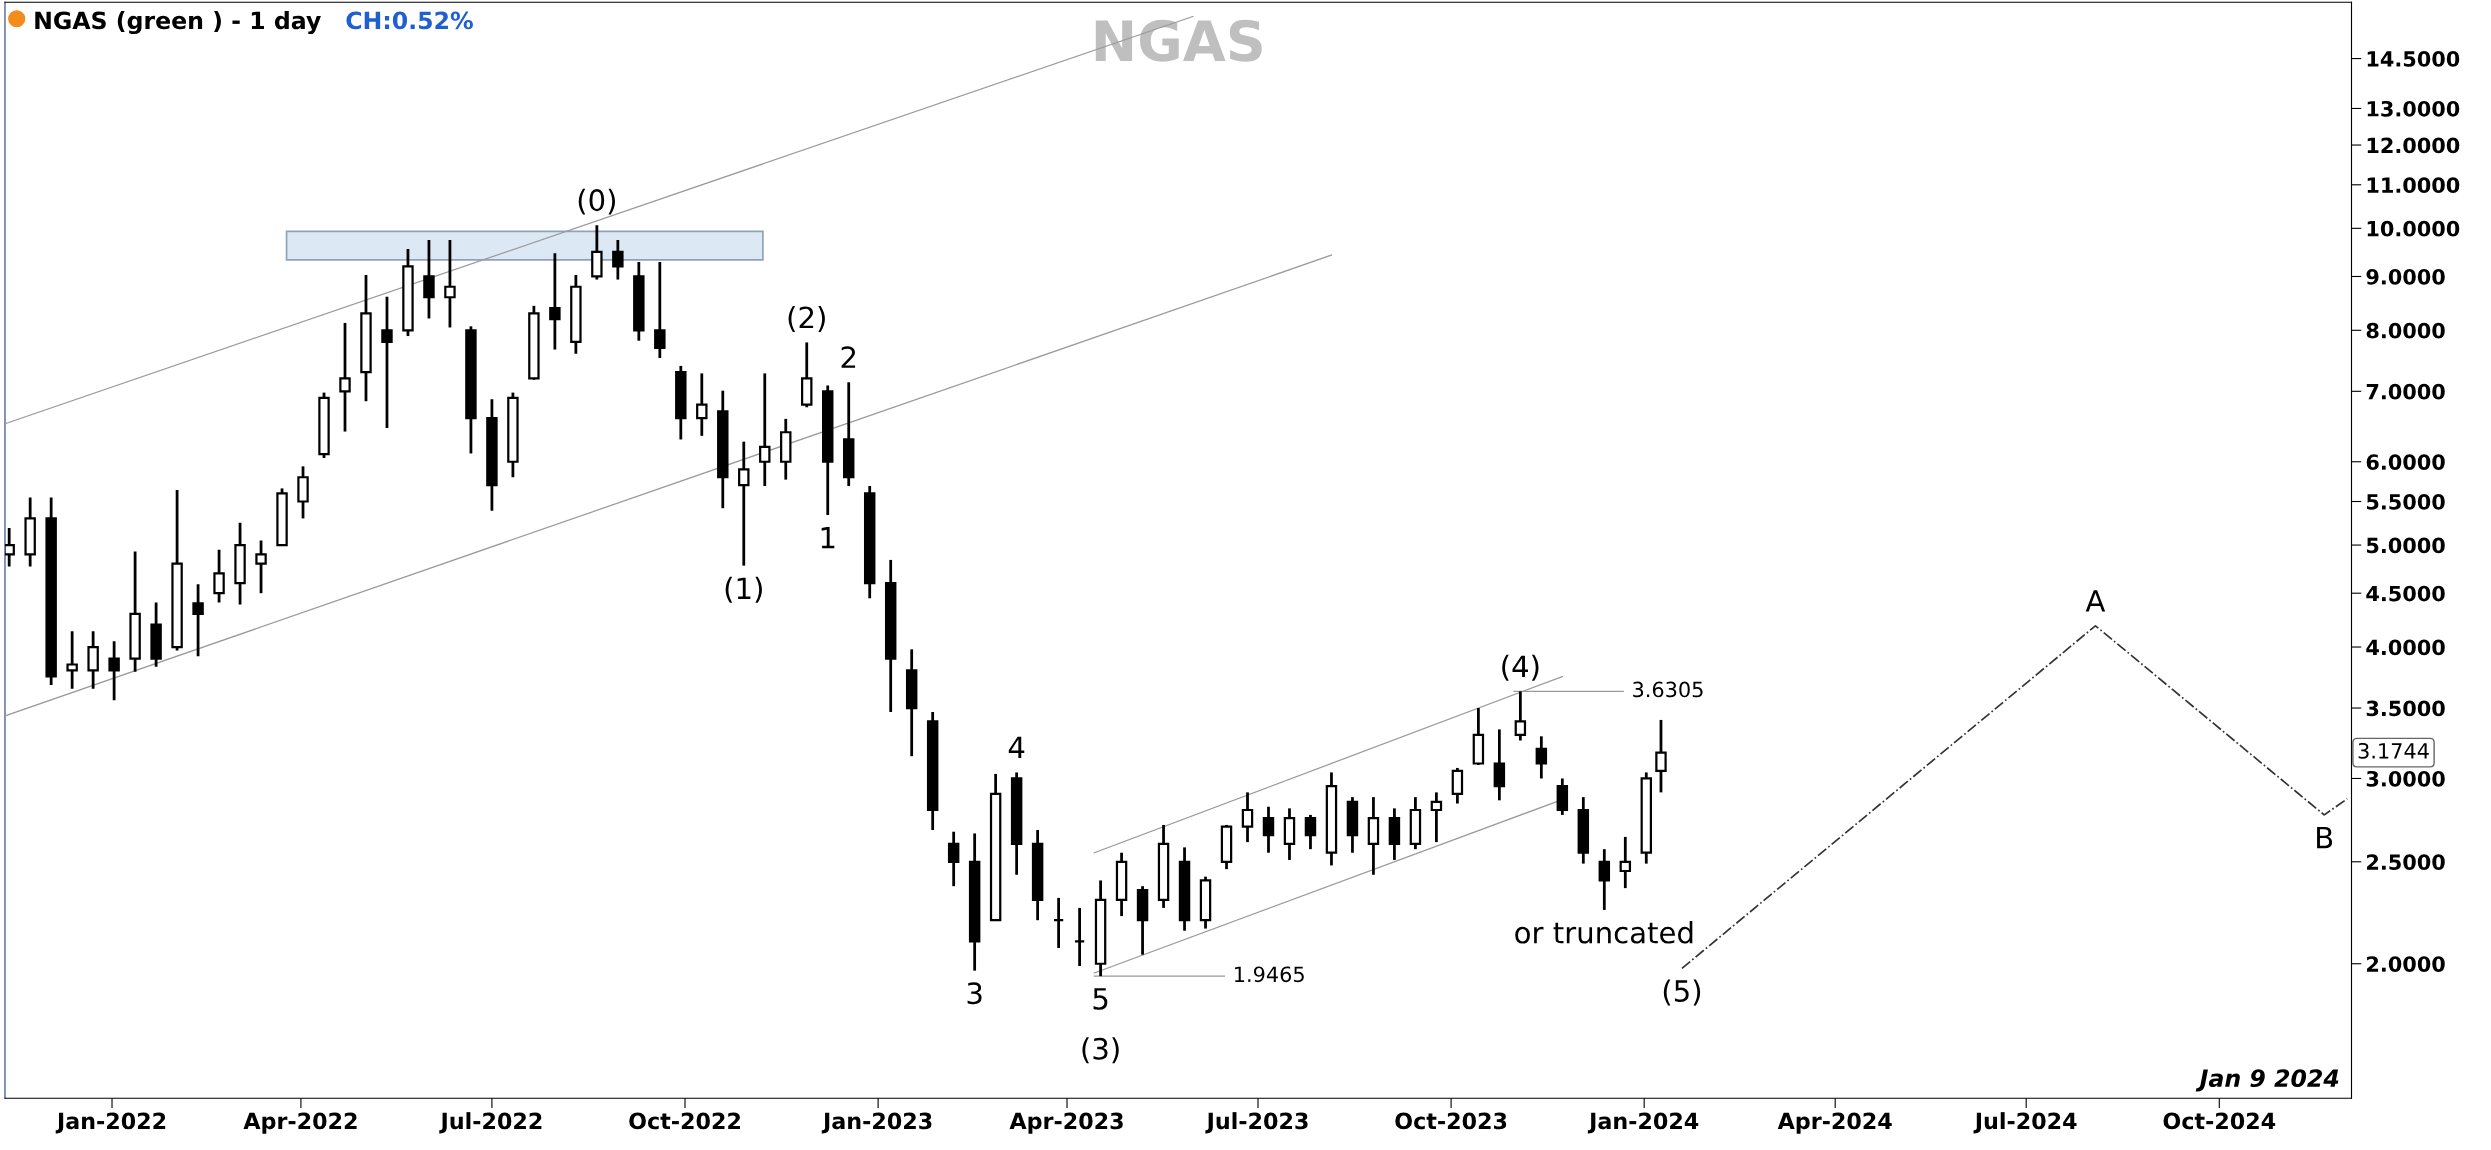  I want to click on annotation: (2), so click(806, 318).